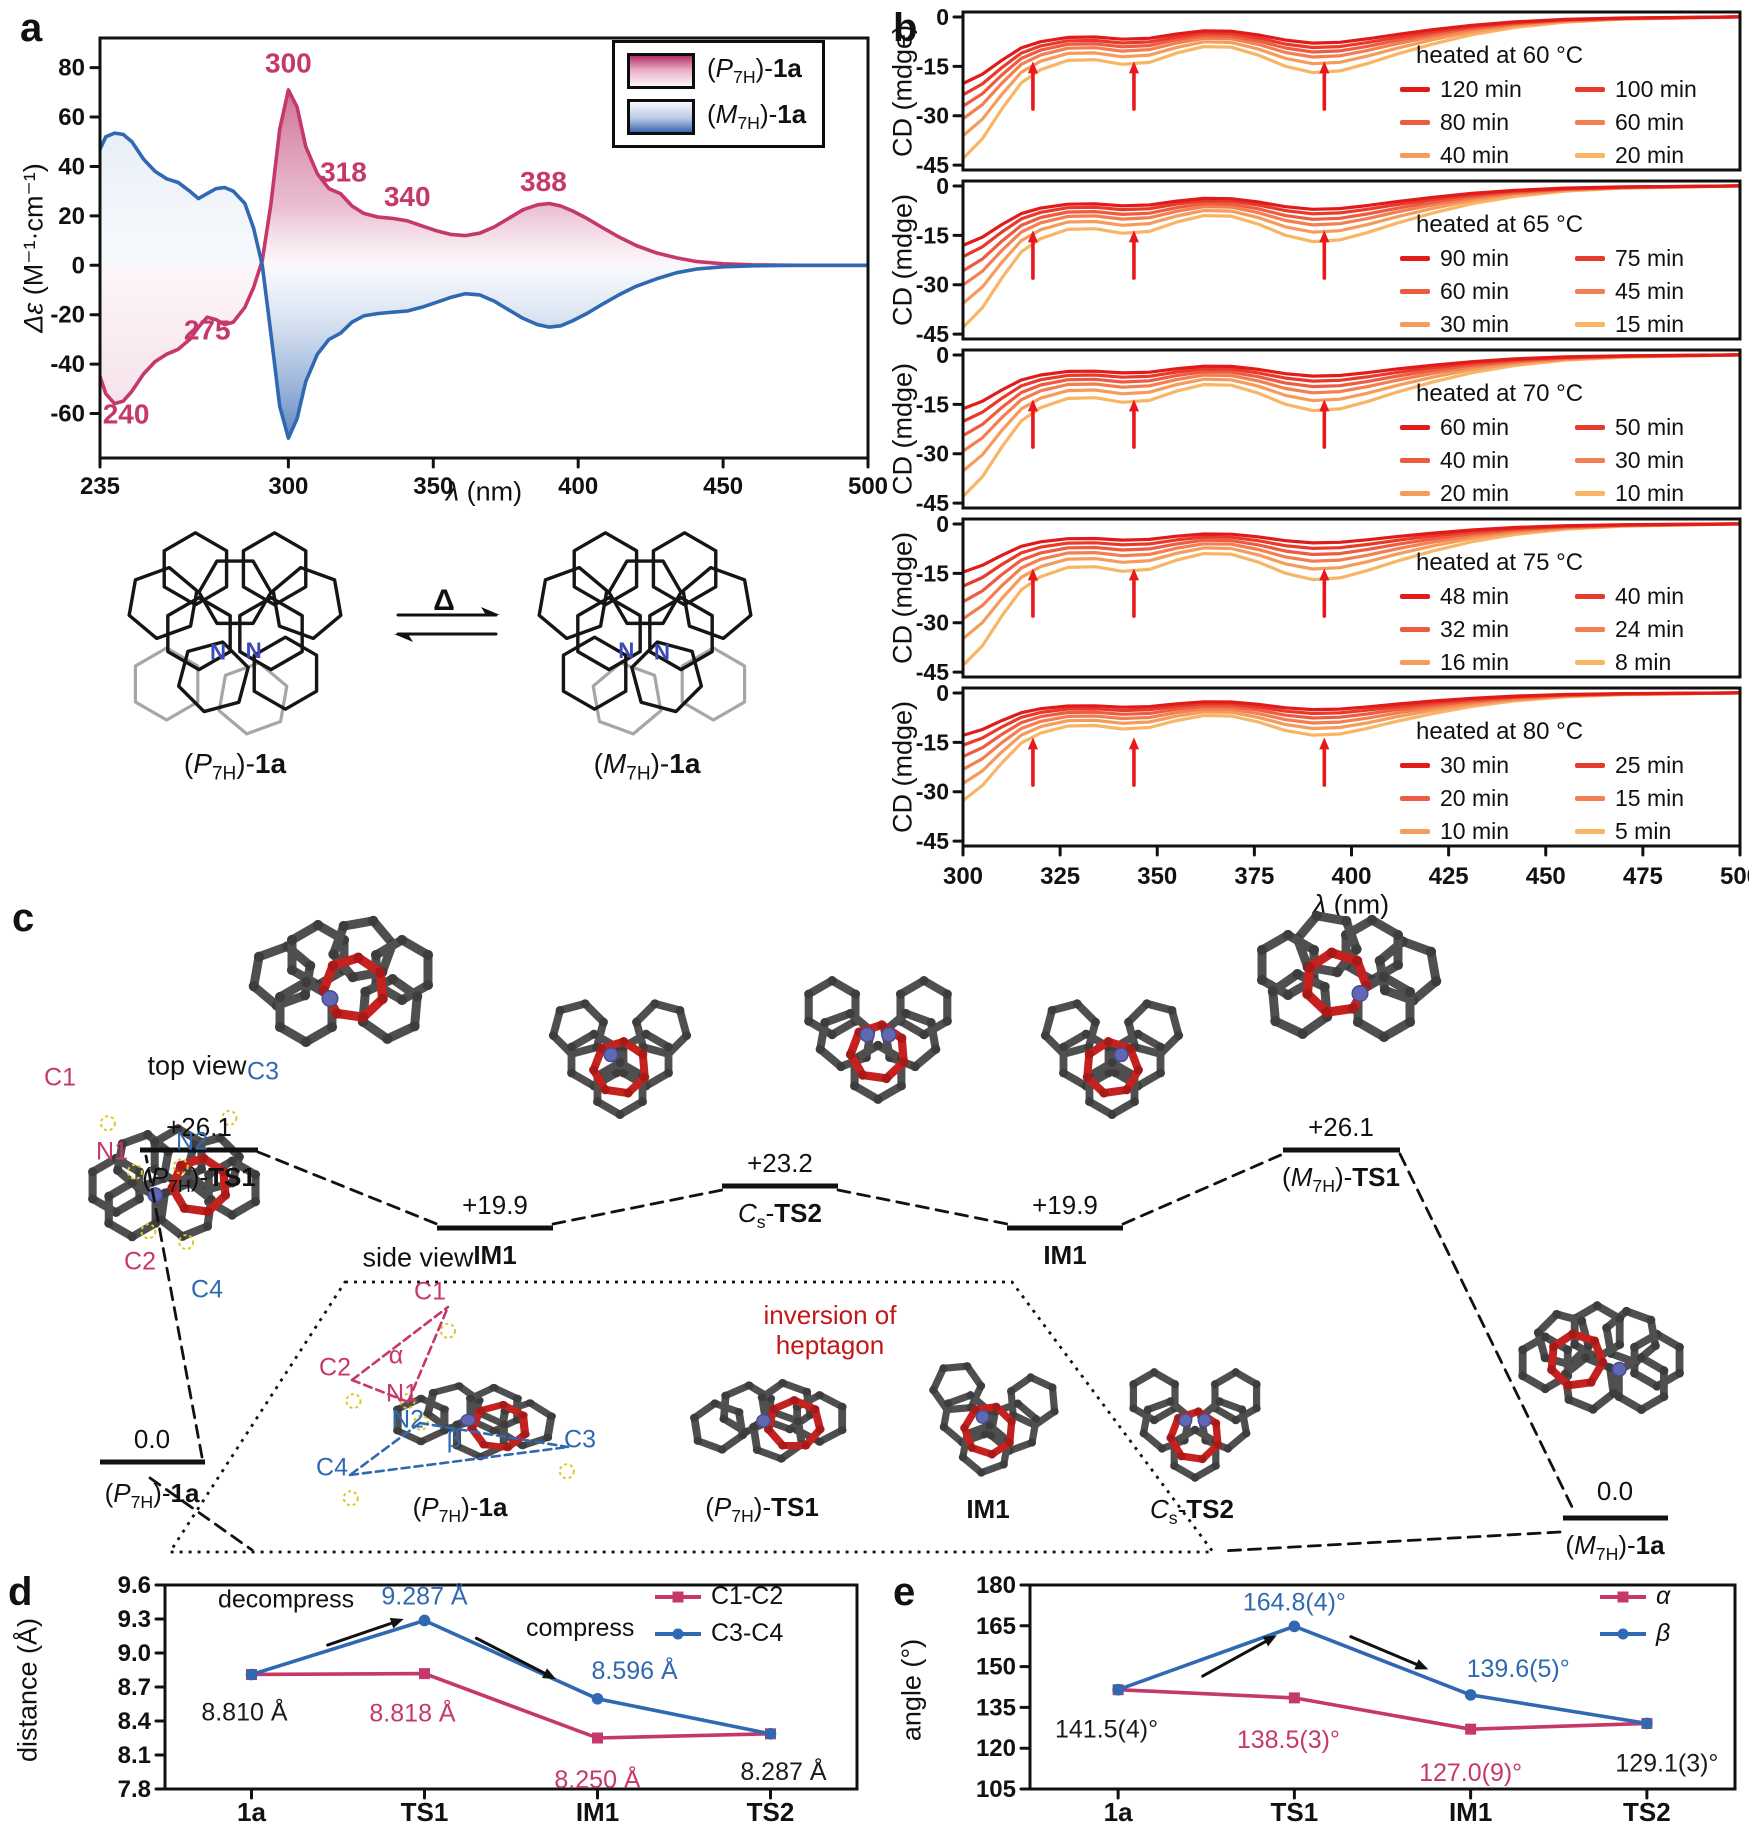 The image size is (1749, 1843). Describe the element at coordinates (1475, 629) in the screenshot. I see `series-label: 32 min` at that location.